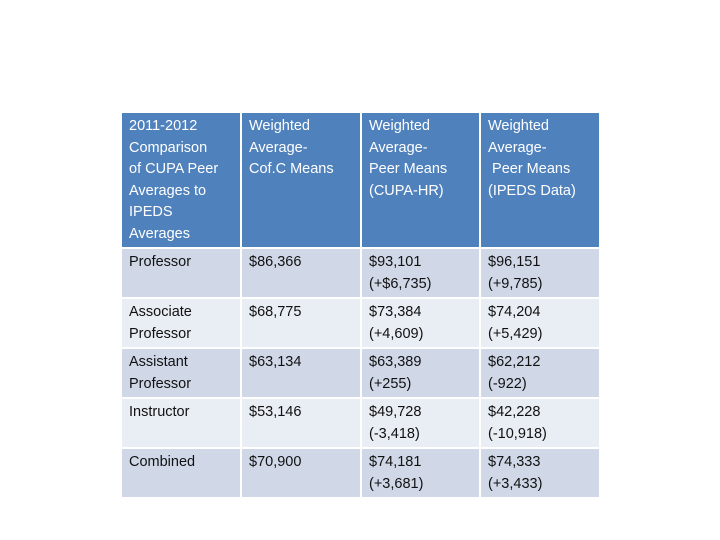  I want to click on ipeds-value-cell: $96,151 (+9,785), so click(540, 273).